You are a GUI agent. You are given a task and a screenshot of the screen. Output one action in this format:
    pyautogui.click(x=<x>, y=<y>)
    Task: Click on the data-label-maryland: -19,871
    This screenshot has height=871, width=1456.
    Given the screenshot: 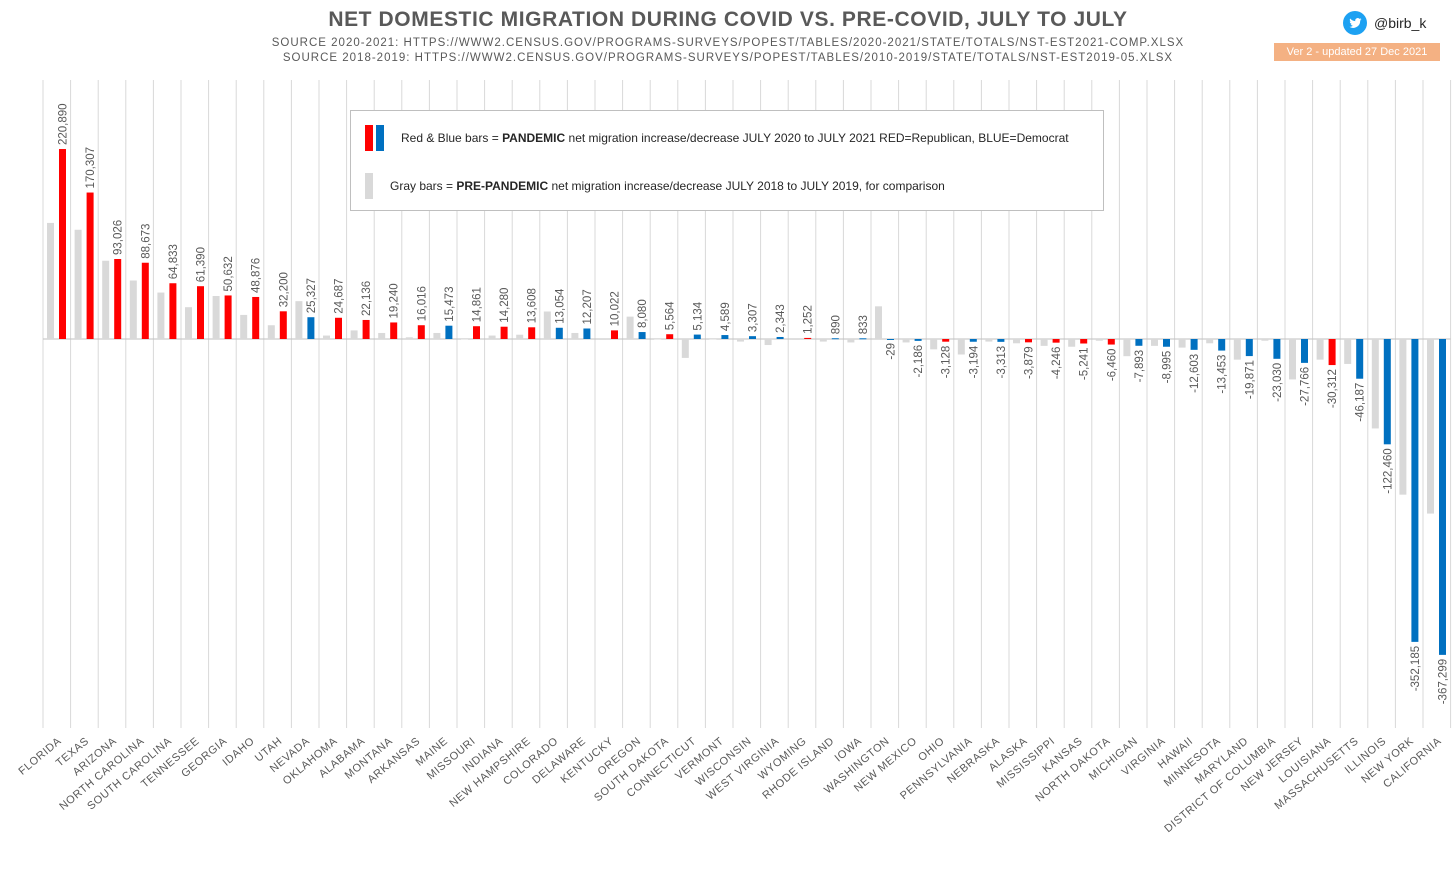 What is the action you would take?
    pyautogui.click(x=1250, y=379)
    